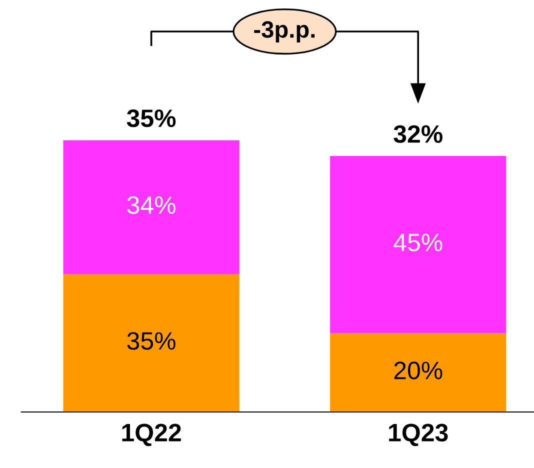  I want to click on data-label: 20%, so click(418, 371).